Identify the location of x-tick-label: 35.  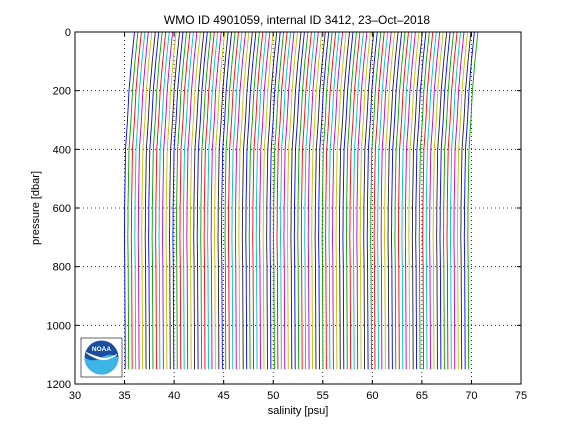
(124, 396).